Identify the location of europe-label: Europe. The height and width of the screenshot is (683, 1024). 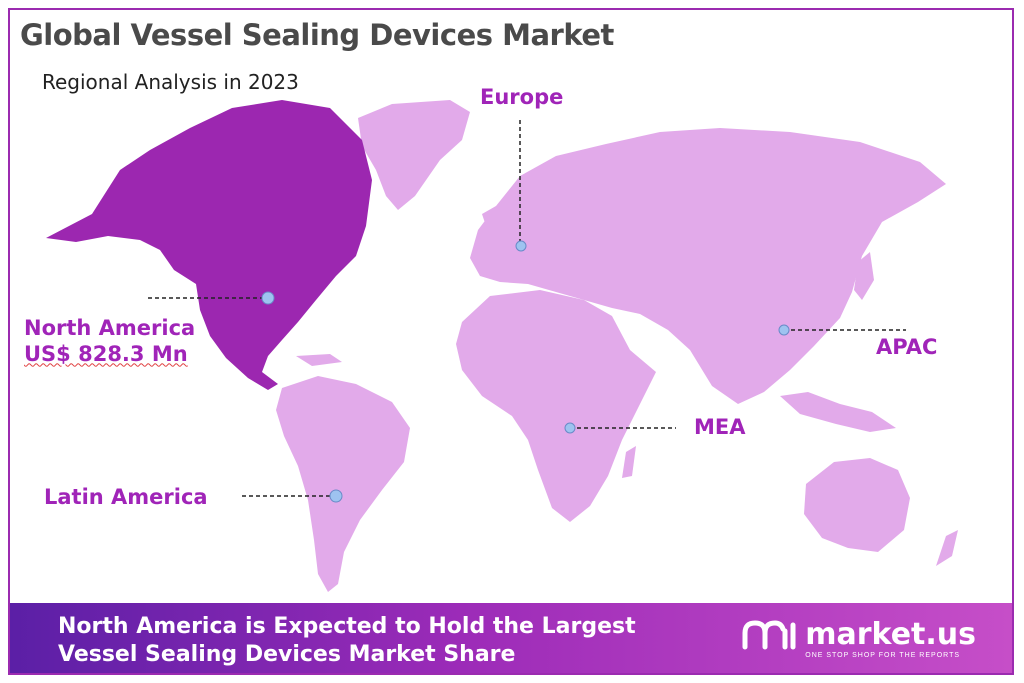
(522, 97).